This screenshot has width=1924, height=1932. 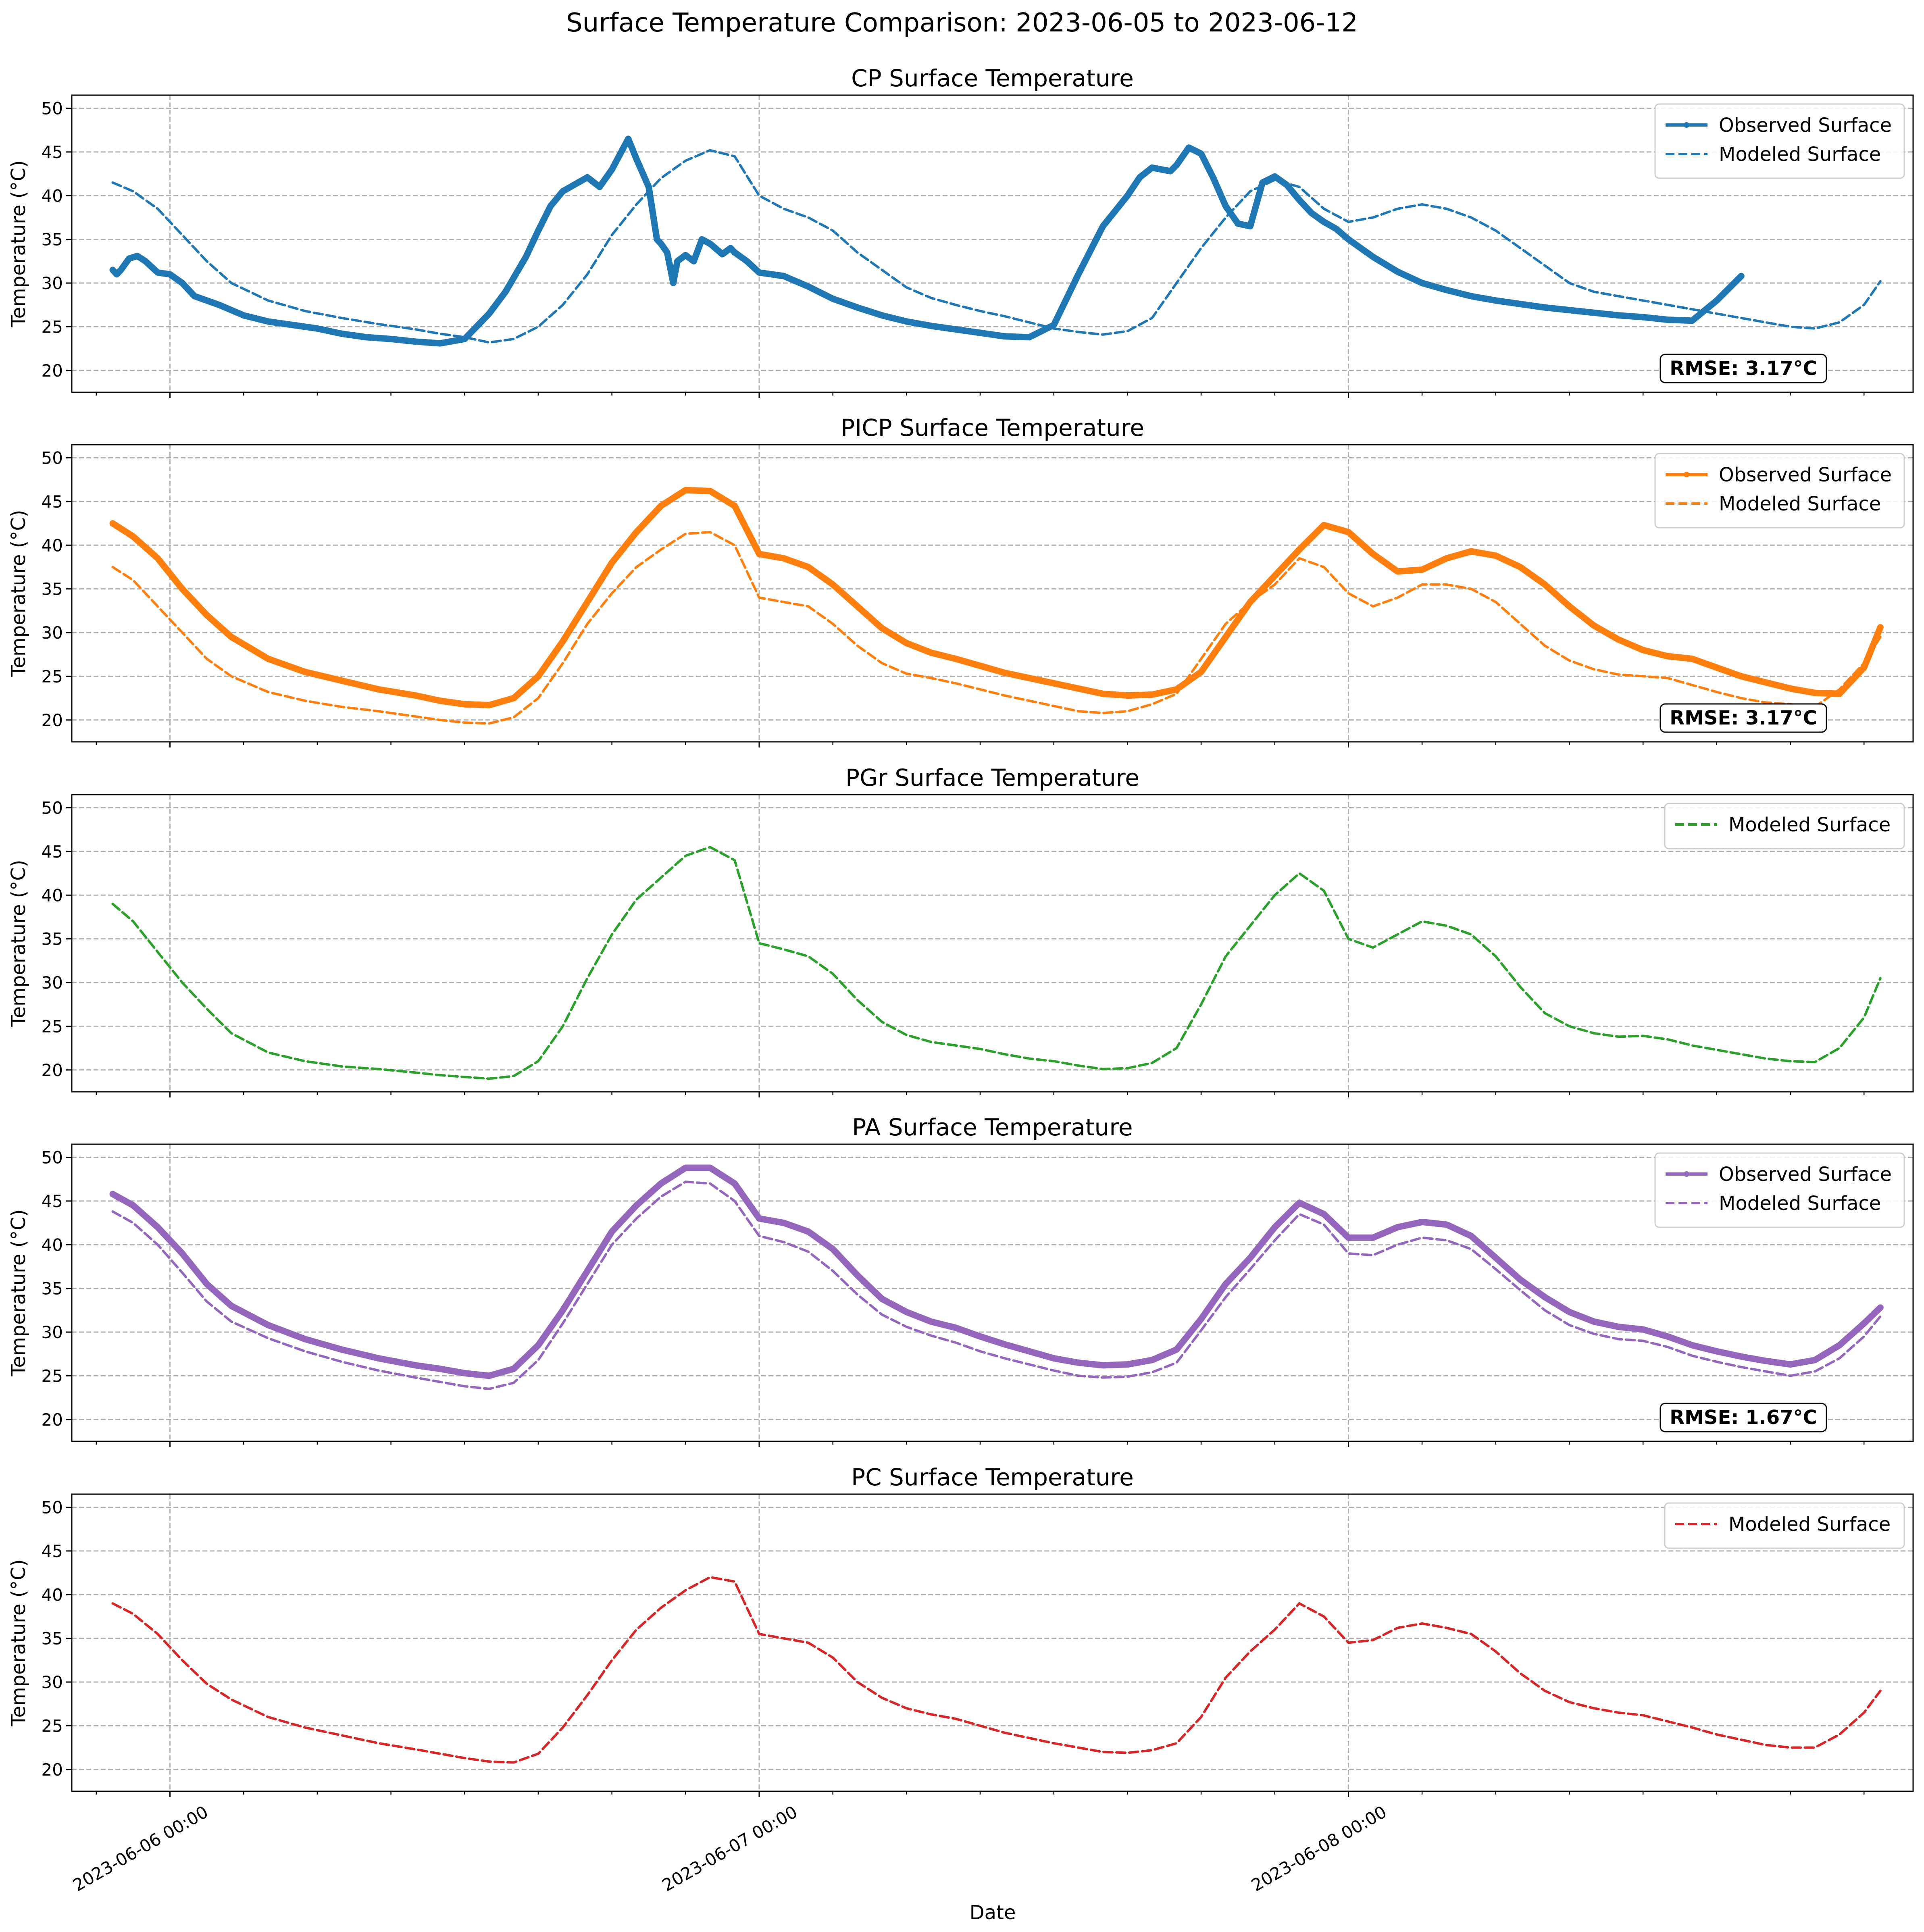 I want to click on panel-title: PICP Surface Temperature, so click(x=993, y=427).